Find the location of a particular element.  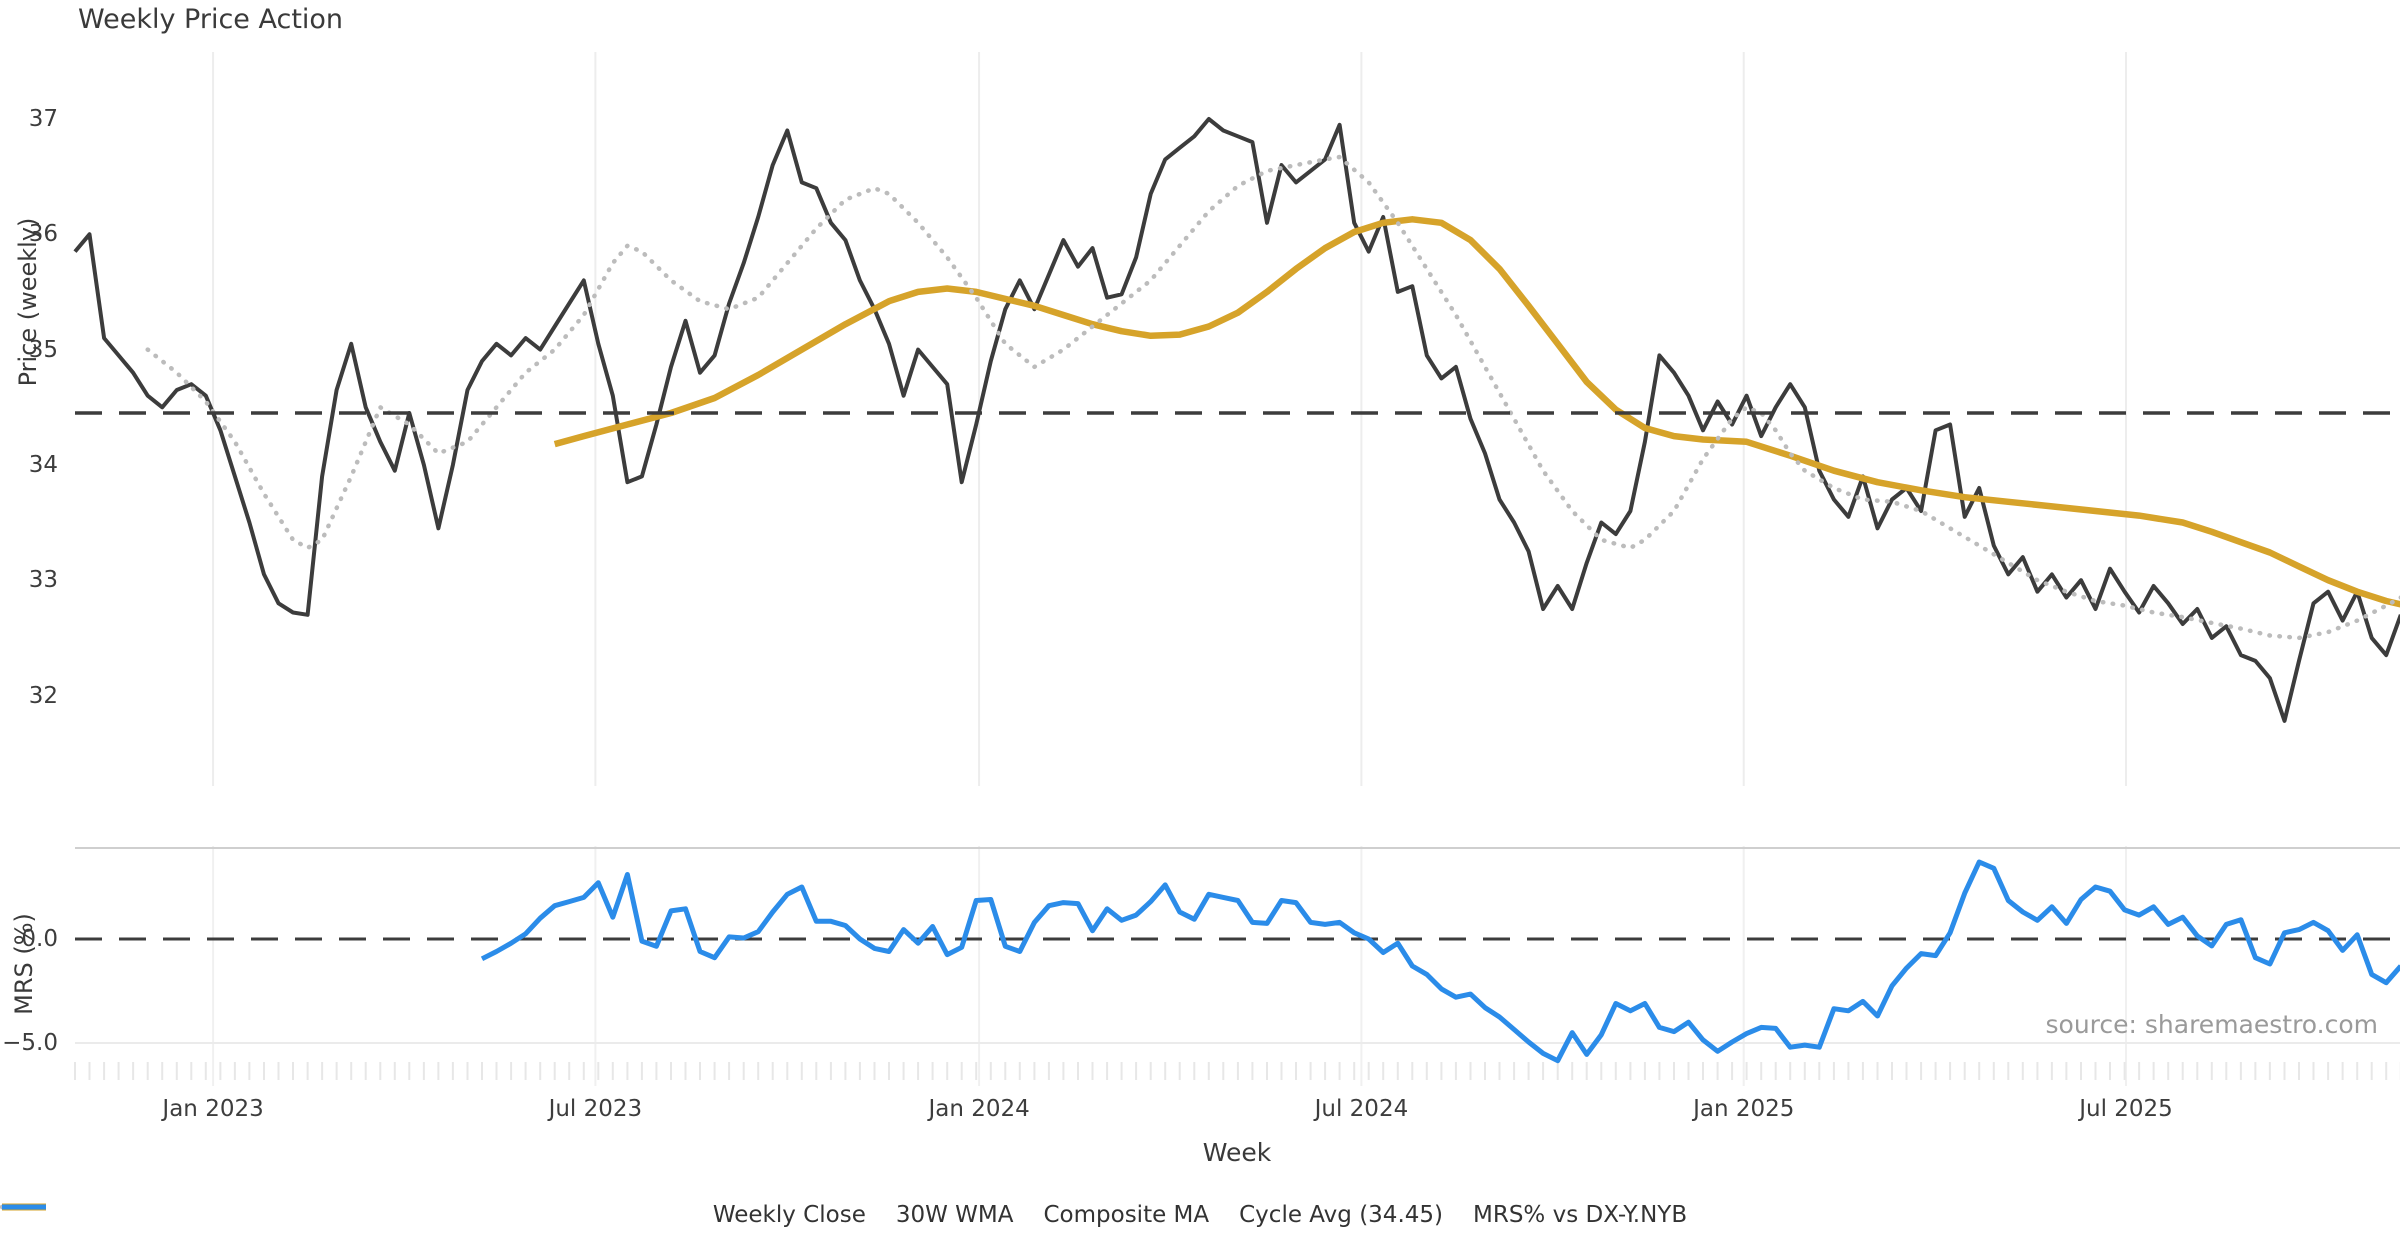

legend-label: Cycle Avg (34.45) is located at coordinates (1341, 1215).